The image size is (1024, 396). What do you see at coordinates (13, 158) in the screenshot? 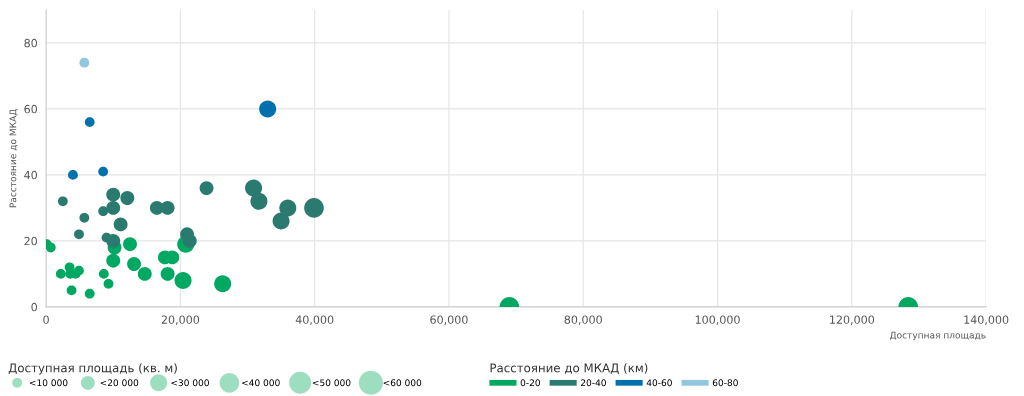
I see `y-axis-title: Расстояние до МКАД` at bounding box center [13, 158].